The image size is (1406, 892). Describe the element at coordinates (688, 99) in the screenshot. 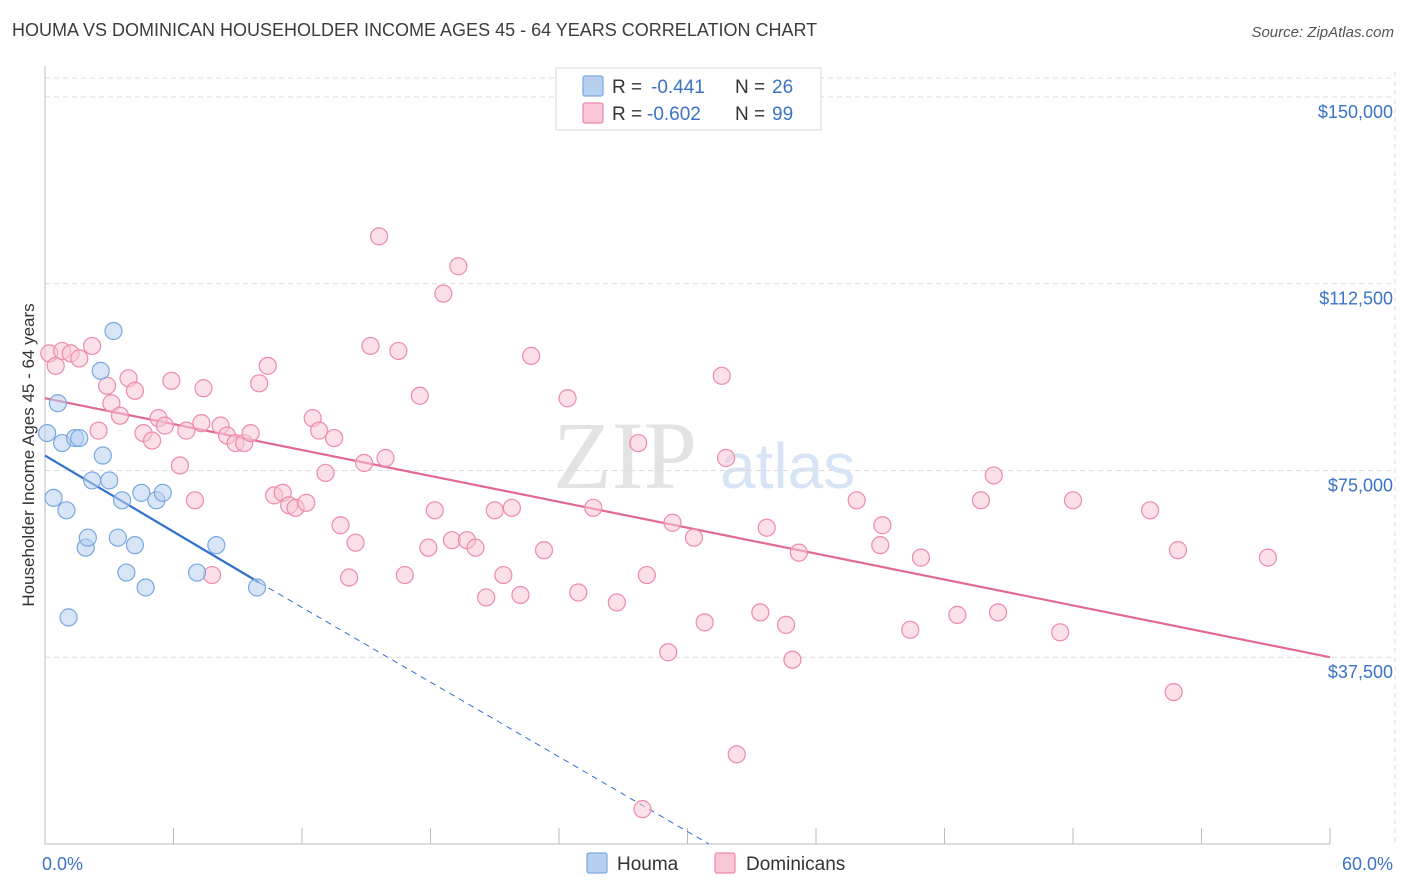

I see `legend: R = -0.441 N = 26 R = -0.602 N = 99` at that location.